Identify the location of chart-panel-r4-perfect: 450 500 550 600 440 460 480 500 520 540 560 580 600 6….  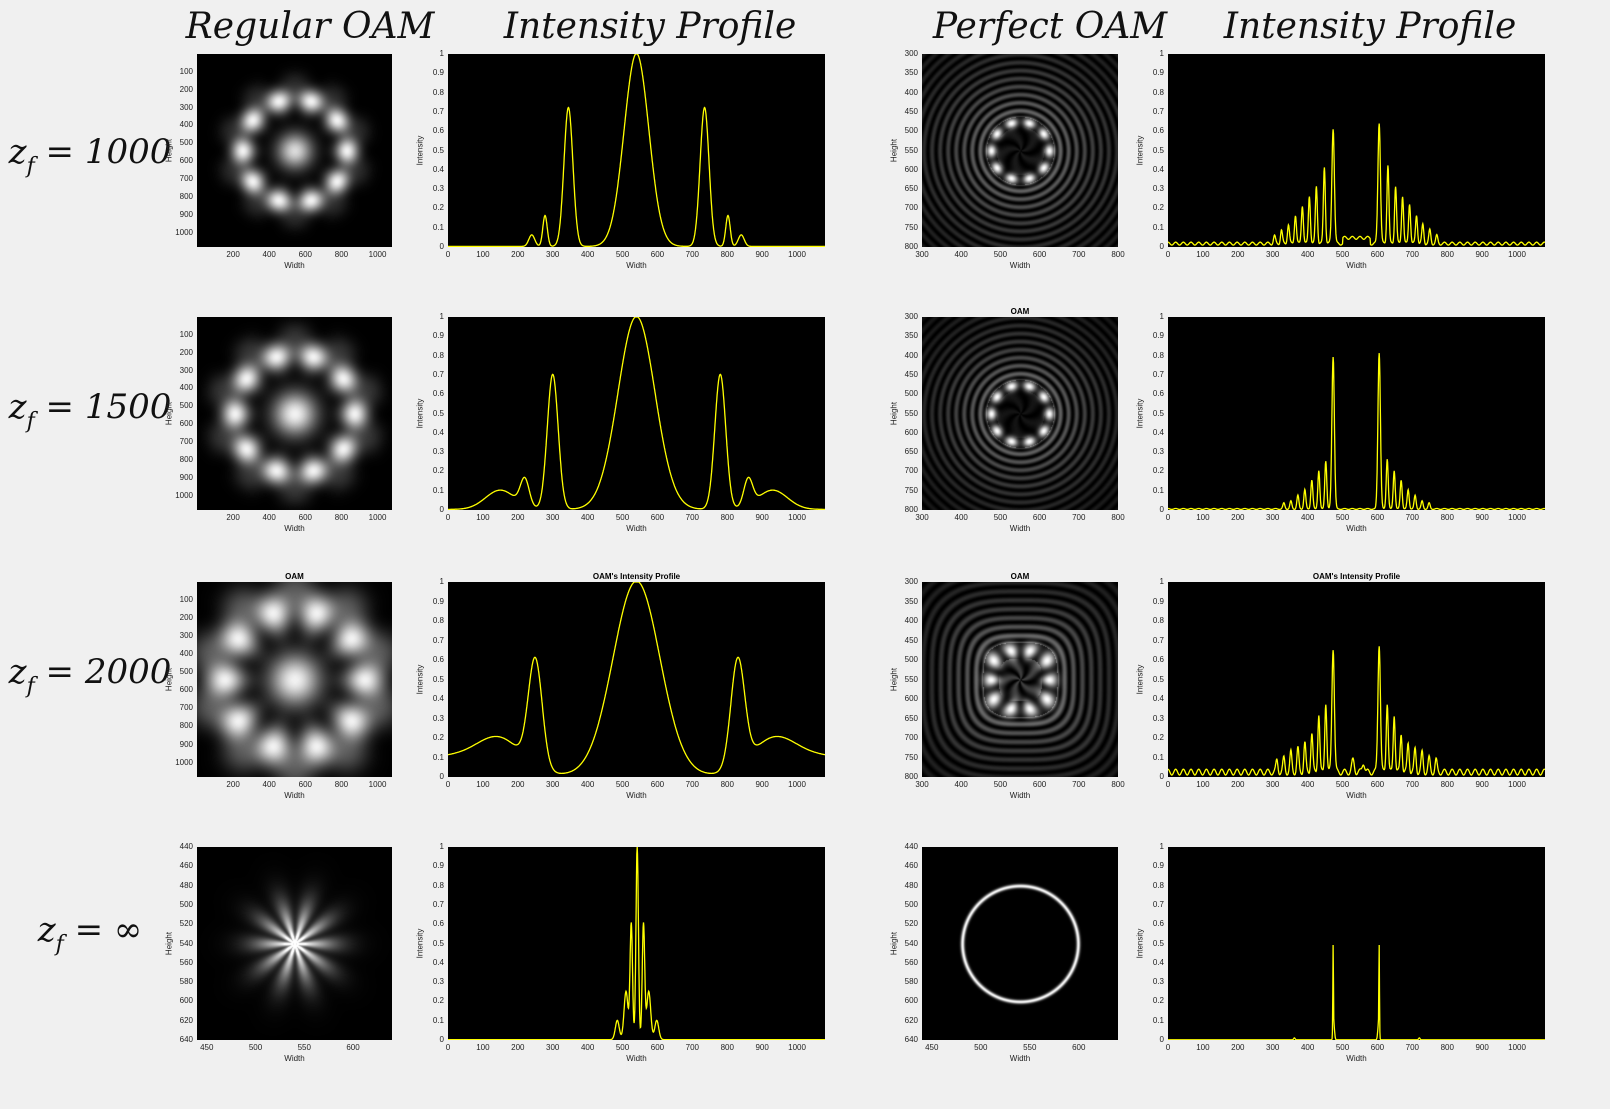
(1007, 954).